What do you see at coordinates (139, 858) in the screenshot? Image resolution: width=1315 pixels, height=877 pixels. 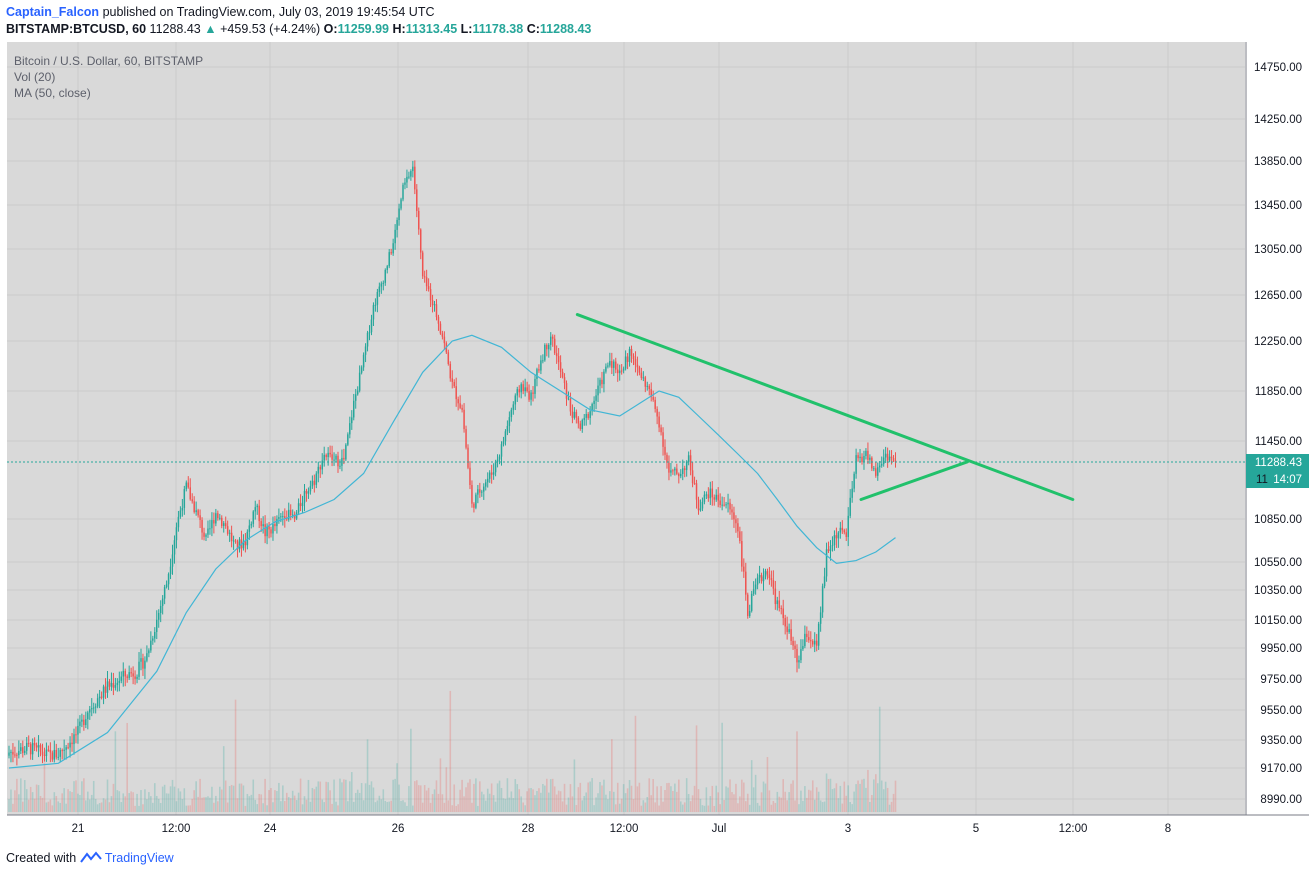 I see `tradingview-brand-link: TradingView` at bounding box center [139, 858].